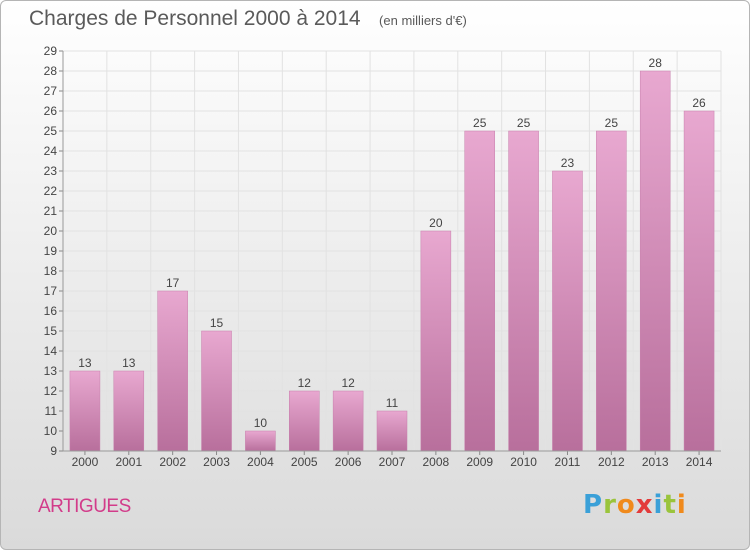  Describe the element at coordinates (260, 462) in the screenshot. I see `x-tick-label: 2004` at that location.